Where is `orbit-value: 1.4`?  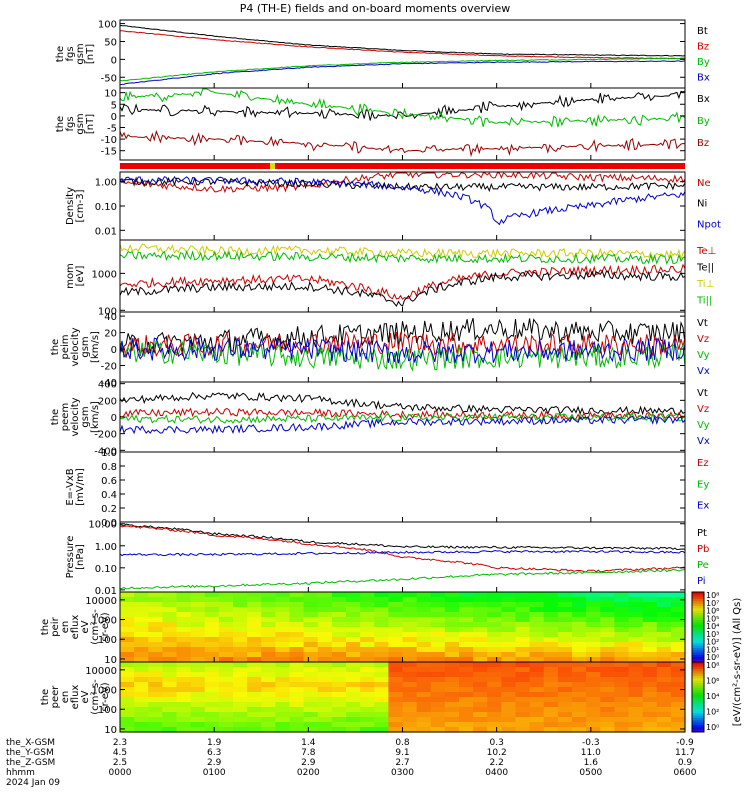
orbit-value: 1.4 is located at coordinates (308, 743).